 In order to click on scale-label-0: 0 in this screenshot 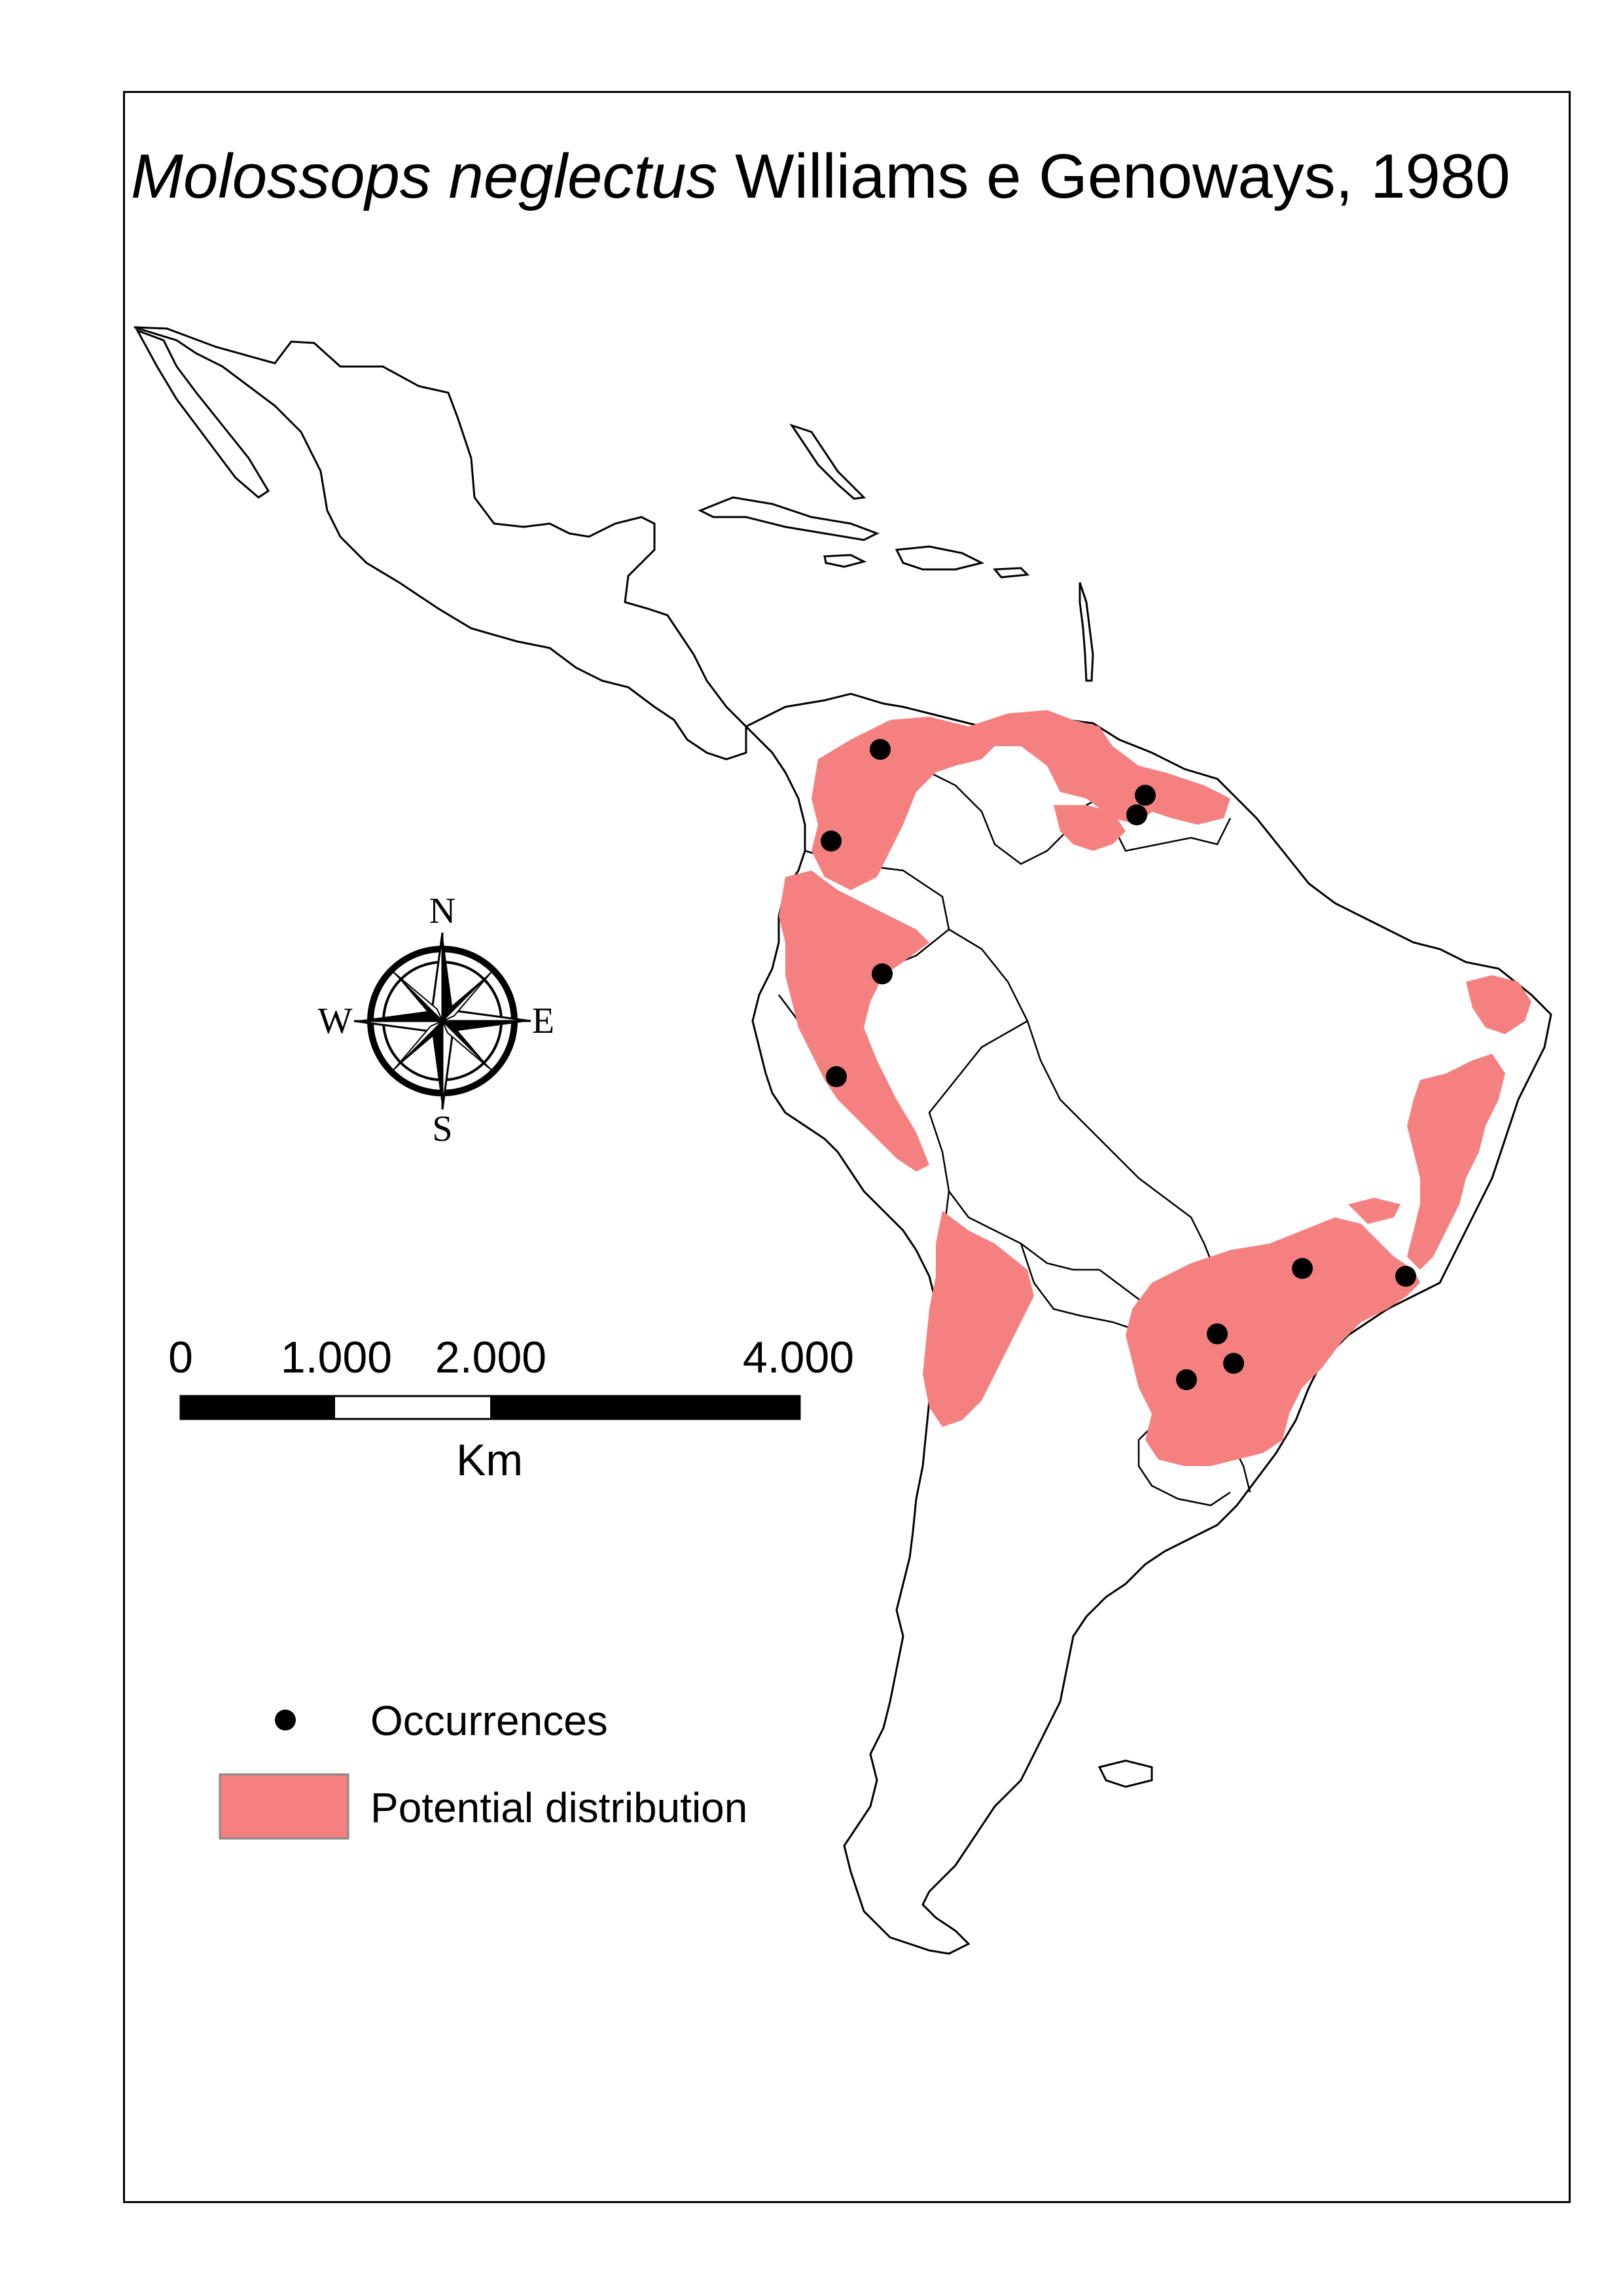, I will do `click(180, 1357)`.